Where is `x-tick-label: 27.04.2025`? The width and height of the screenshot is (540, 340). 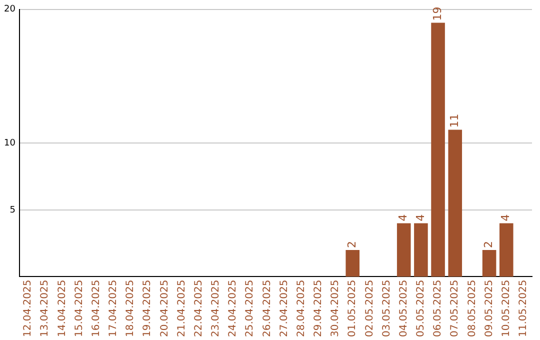
x-tick-label: 27.04.2025 is located at coordinates (284, 309).